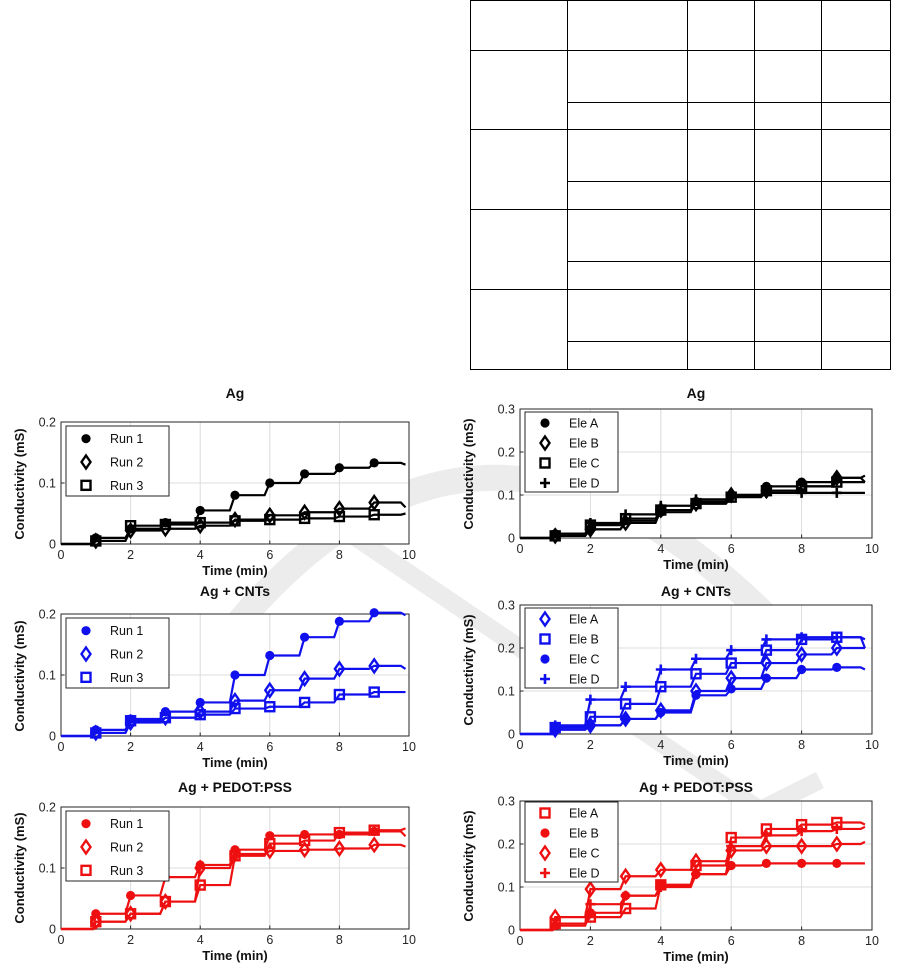 Image resolution: width=901 pixels, height=975 pixels. What do you see at coordinates (47, 423) in the screenshot?
I see `y-tick-label: 0.2` at bounding box center [47, 423].